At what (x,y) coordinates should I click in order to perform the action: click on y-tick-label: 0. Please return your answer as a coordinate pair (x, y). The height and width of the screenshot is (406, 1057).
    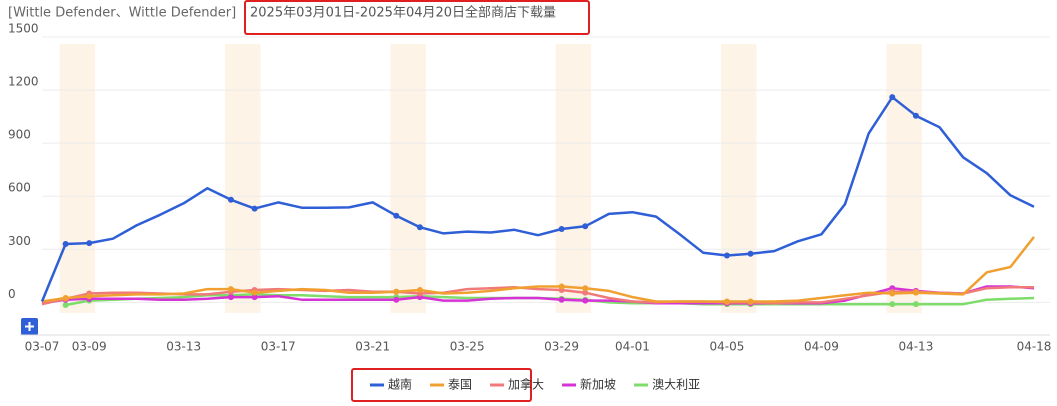
    Looking at the image, I should click on (12, 294).